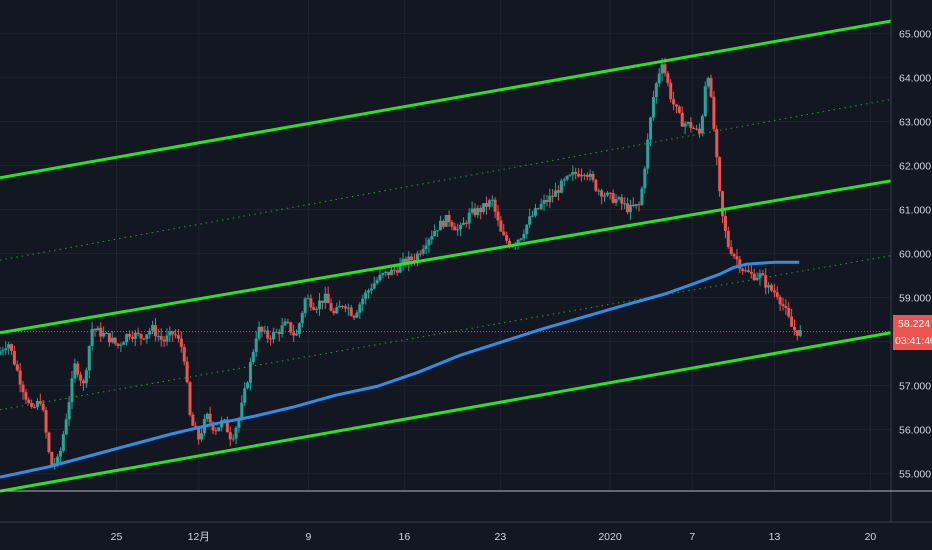  I want to click on time-tick-label: 9, so click(309, 537).